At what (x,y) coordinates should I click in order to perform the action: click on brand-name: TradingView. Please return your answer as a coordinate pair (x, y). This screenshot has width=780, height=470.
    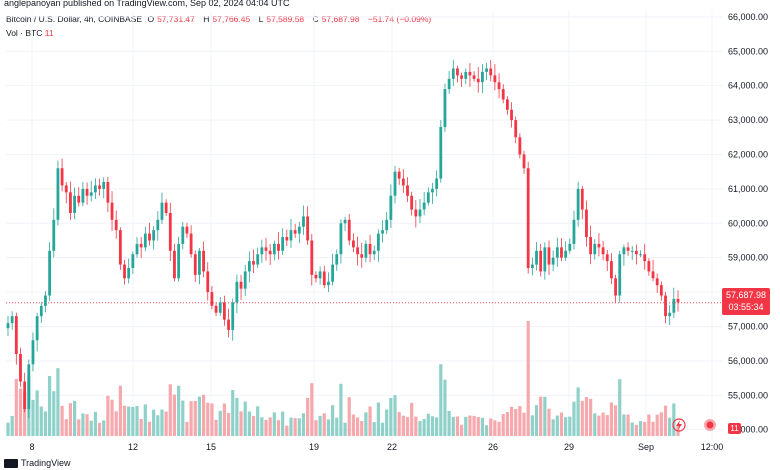
    Looking at the image, I should click on (46, 463).